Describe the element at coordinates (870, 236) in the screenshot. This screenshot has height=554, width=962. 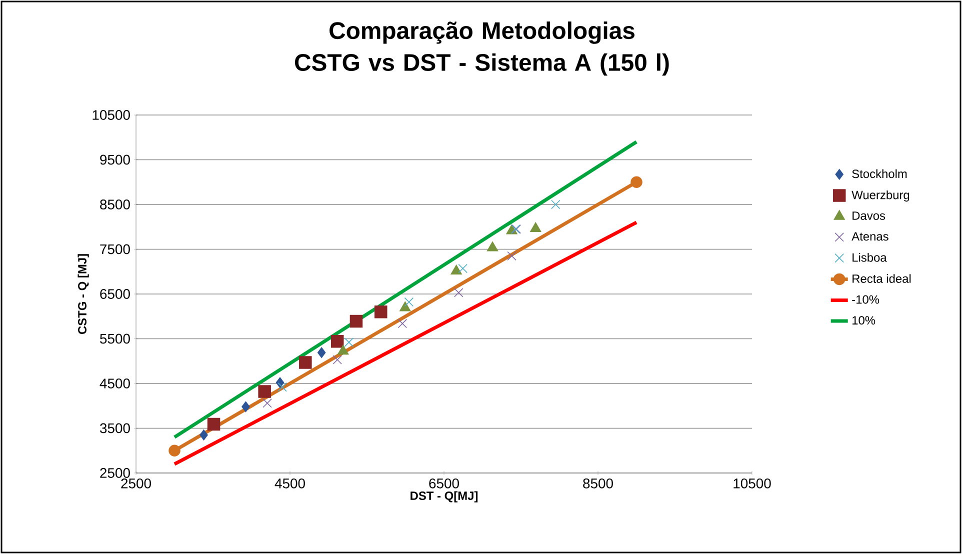
I see `legend-label: Atenas` at that location.